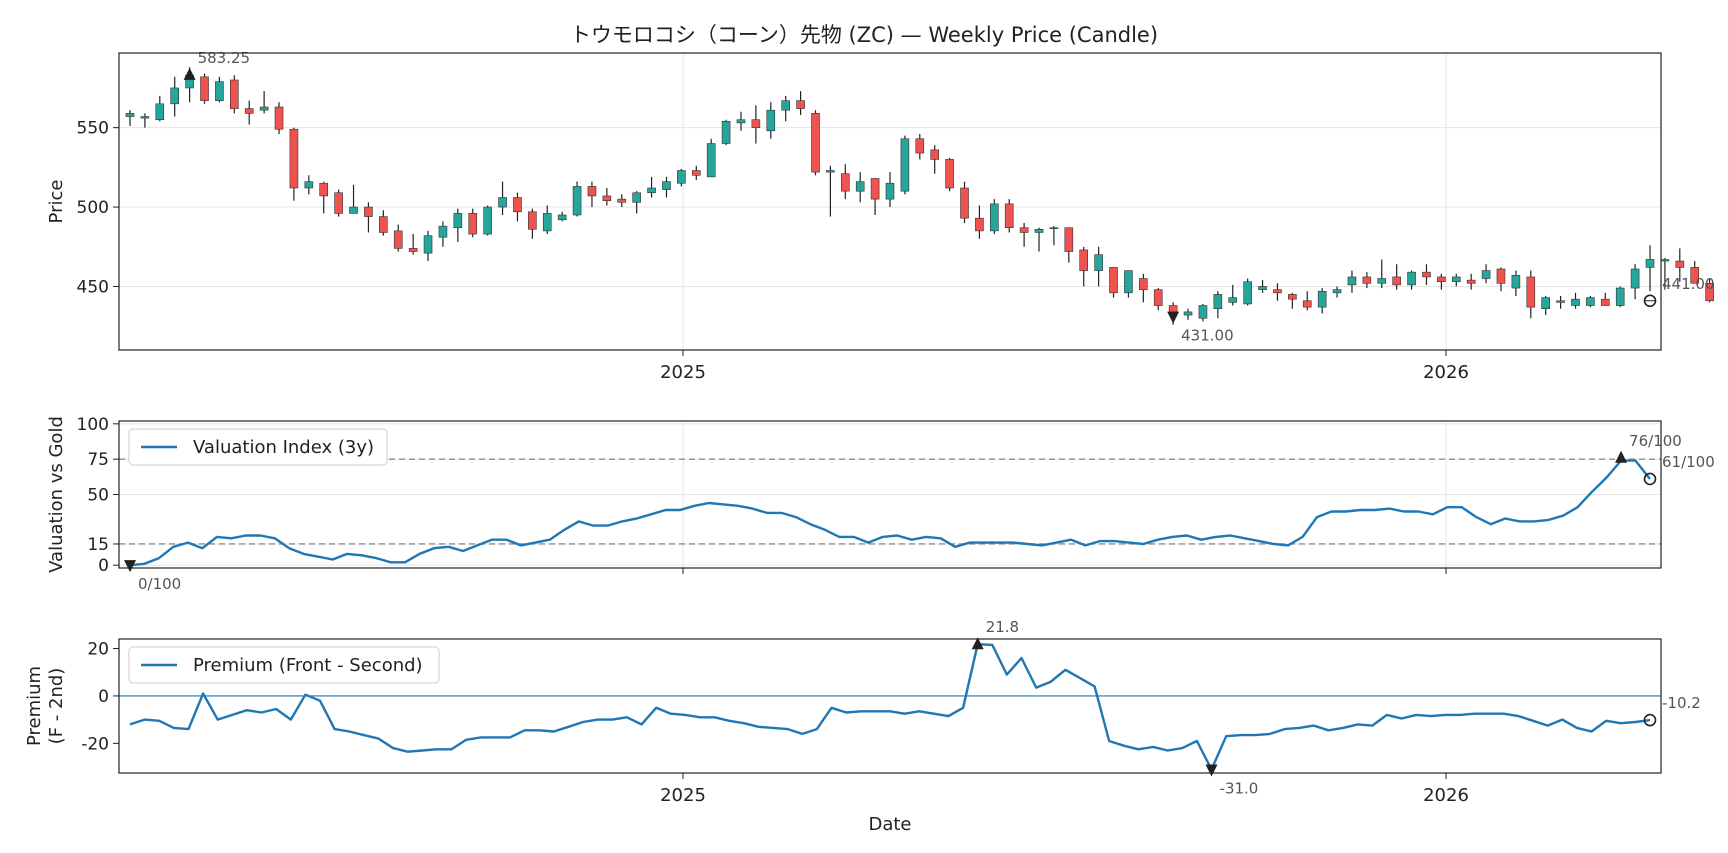 Image resolution: width=1728 pixels, height=853 pixels. What do you see at coordinates (98, 460) in the screenshot?
I see `y-tick-label: 75` at bounding box center [98, 460].